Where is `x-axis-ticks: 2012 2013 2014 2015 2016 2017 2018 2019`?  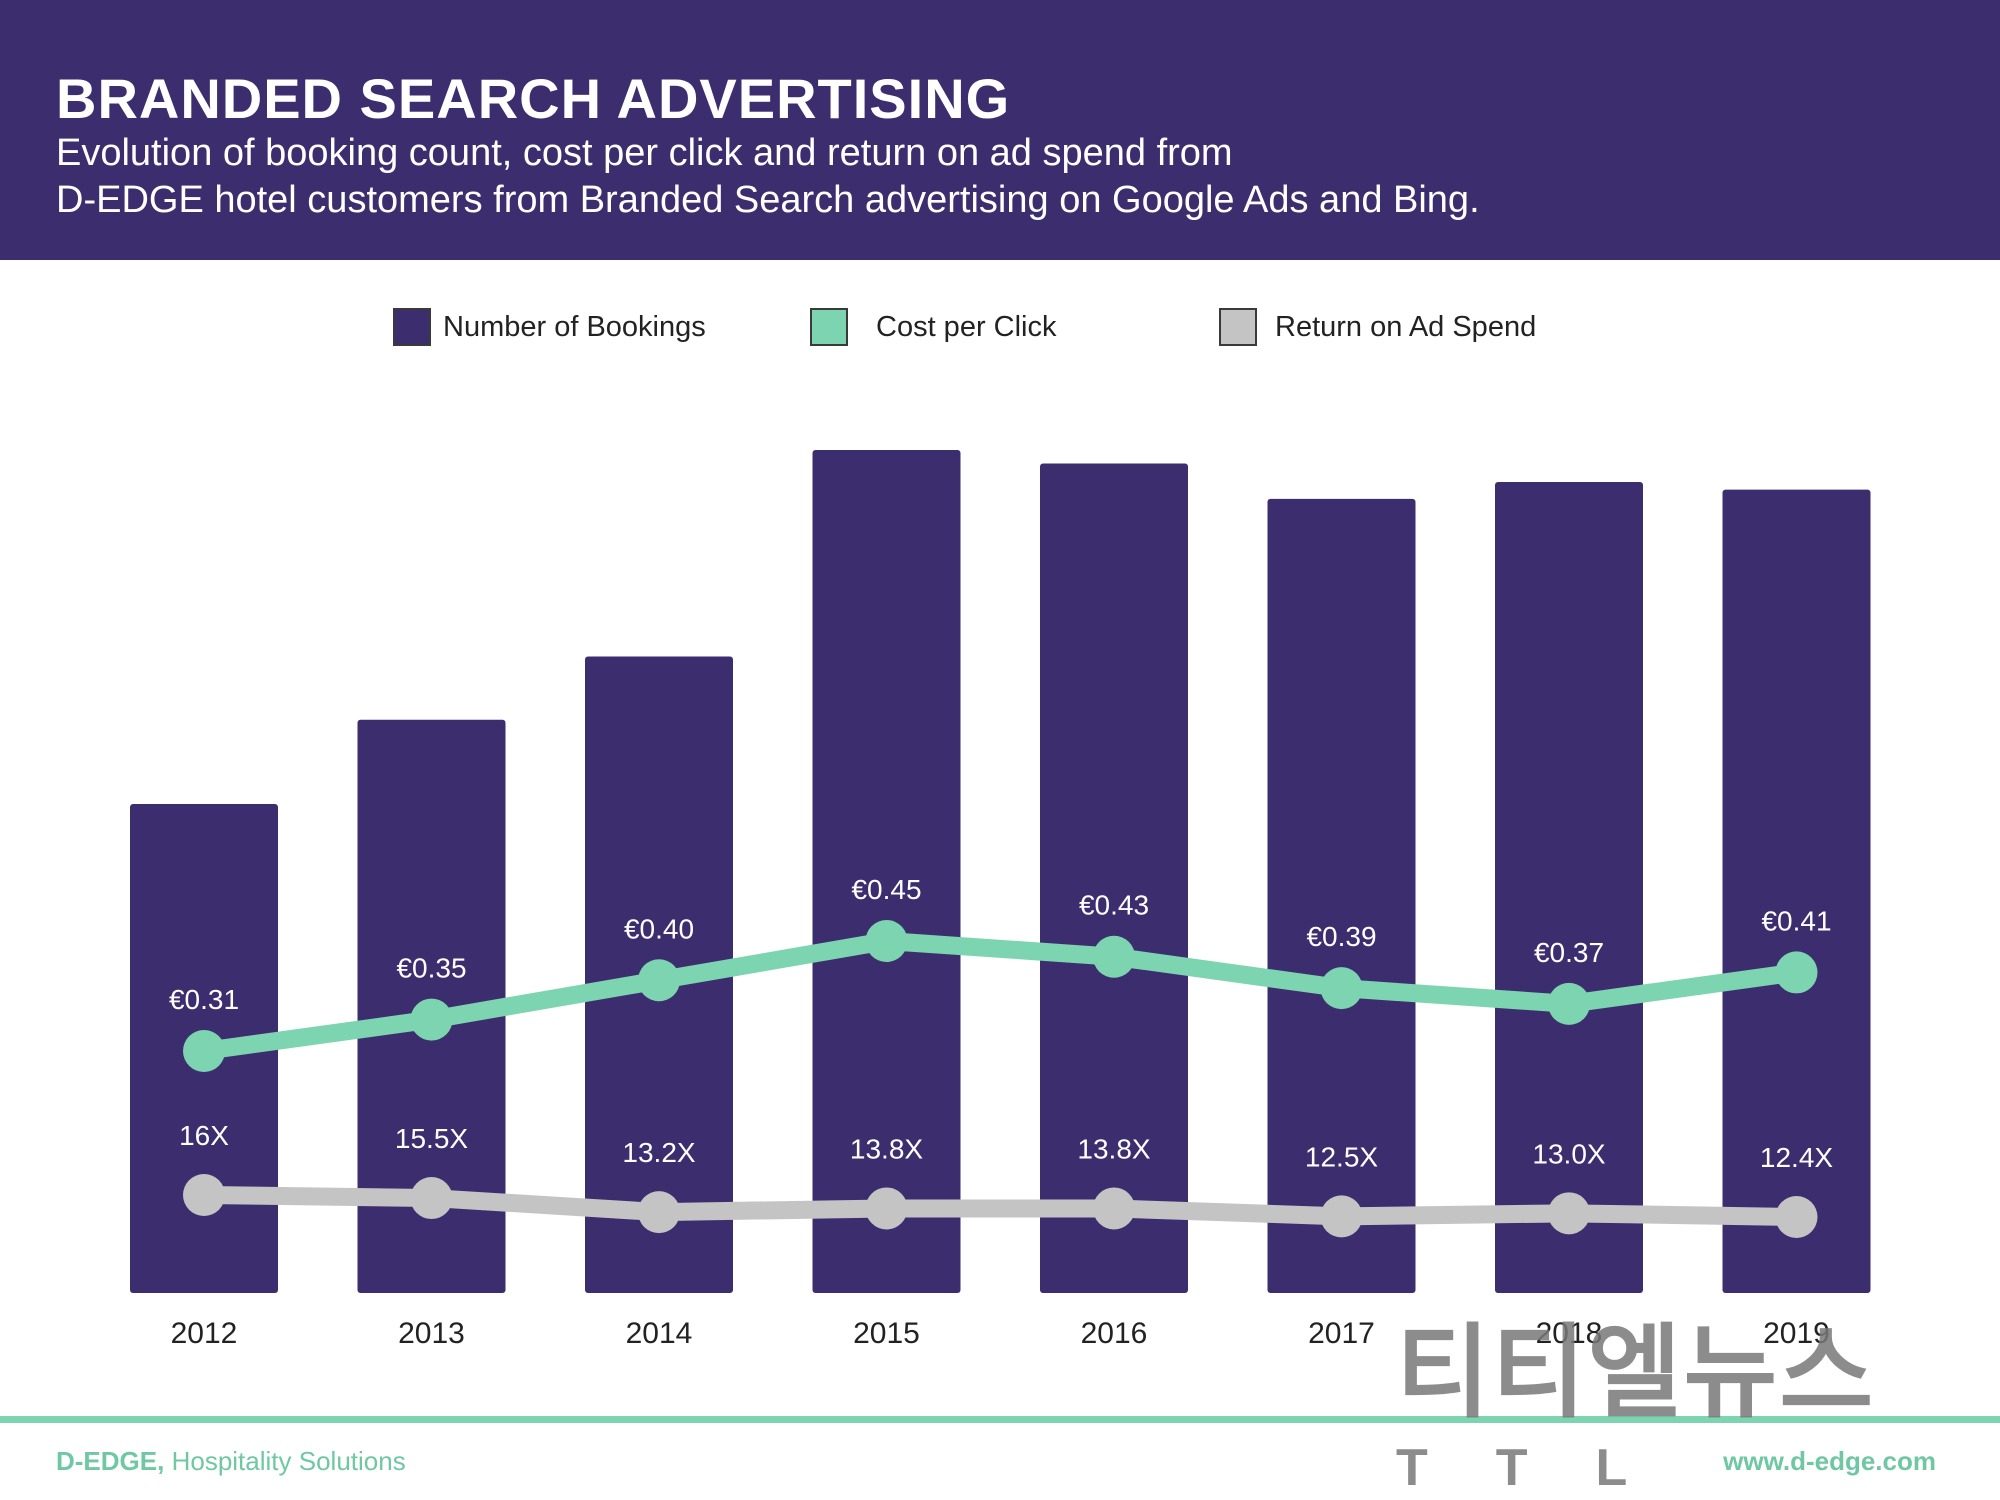
x-axis-ticks: 2012 2013 2014 2015 2016 2017 2018 2019 is located at coordinates (1000, 1333).